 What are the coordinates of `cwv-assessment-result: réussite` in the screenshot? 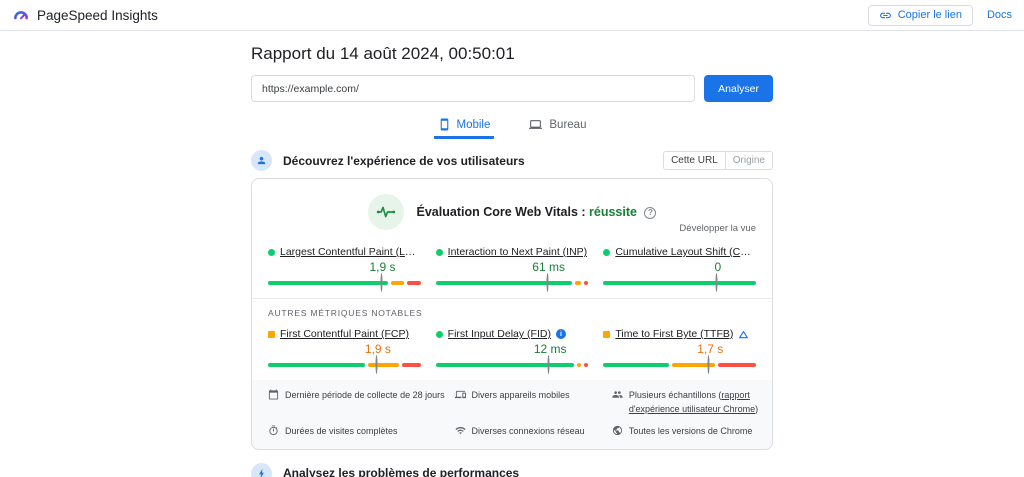 It's located at (613, 212).